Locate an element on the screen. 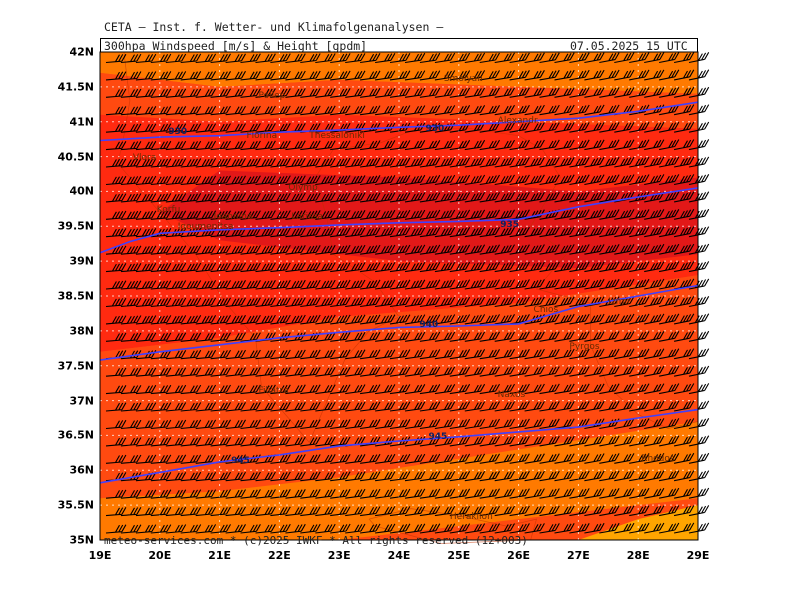 This screenshot has width=800, height=600. place-label: Izmir is located at coordinates (619, 301).